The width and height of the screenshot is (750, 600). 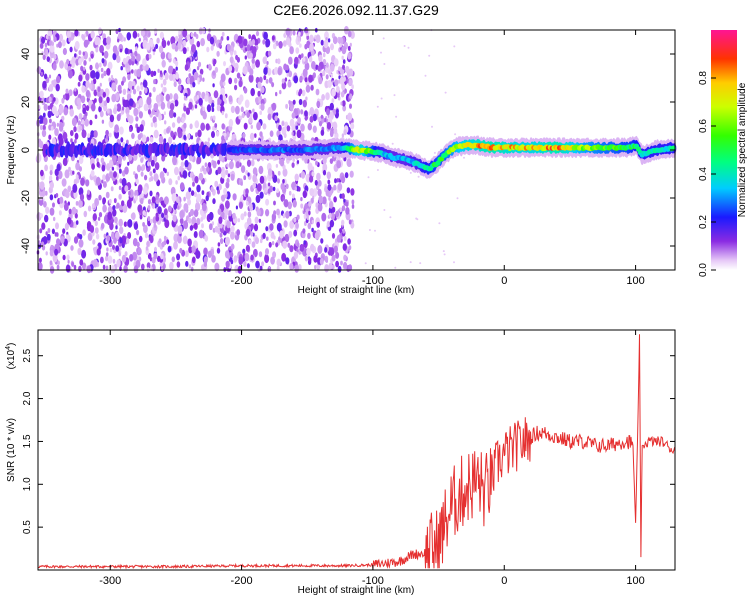 I want to click on colorbar-label: Normalized spectral amplitude, so click(x=742, y=149).